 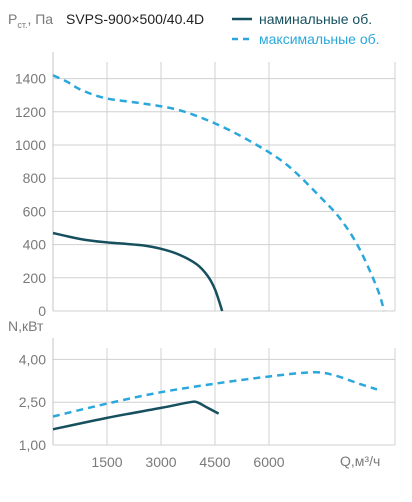 What do you see at coordinates (215, 394) in the screenshot?
I see `power-series-max` at bounding box center [215, 394].